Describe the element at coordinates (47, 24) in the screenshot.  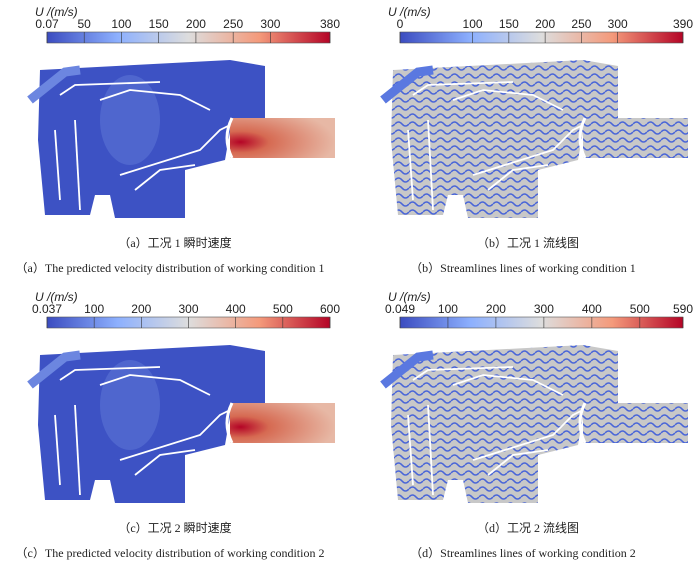
I see `colorbar-tick-label: 0.07` at that location.